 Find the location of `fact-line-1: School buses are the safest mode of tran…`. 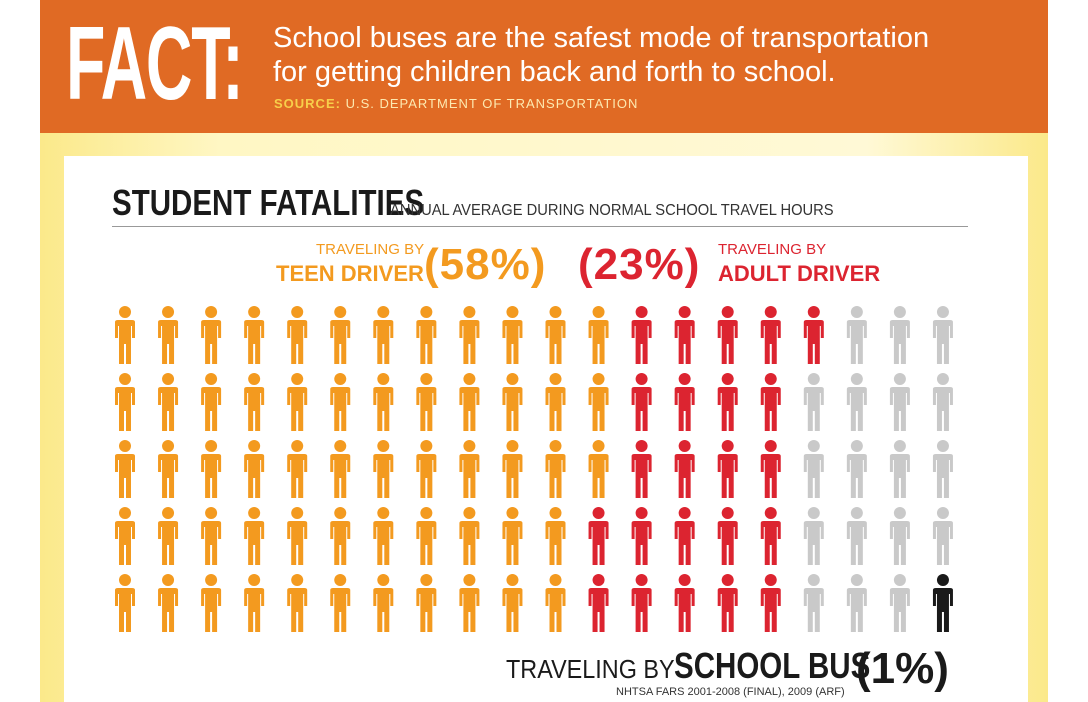

fact-line-1: School buses are the safest mode of tran… is located at coordinates (601, 38).